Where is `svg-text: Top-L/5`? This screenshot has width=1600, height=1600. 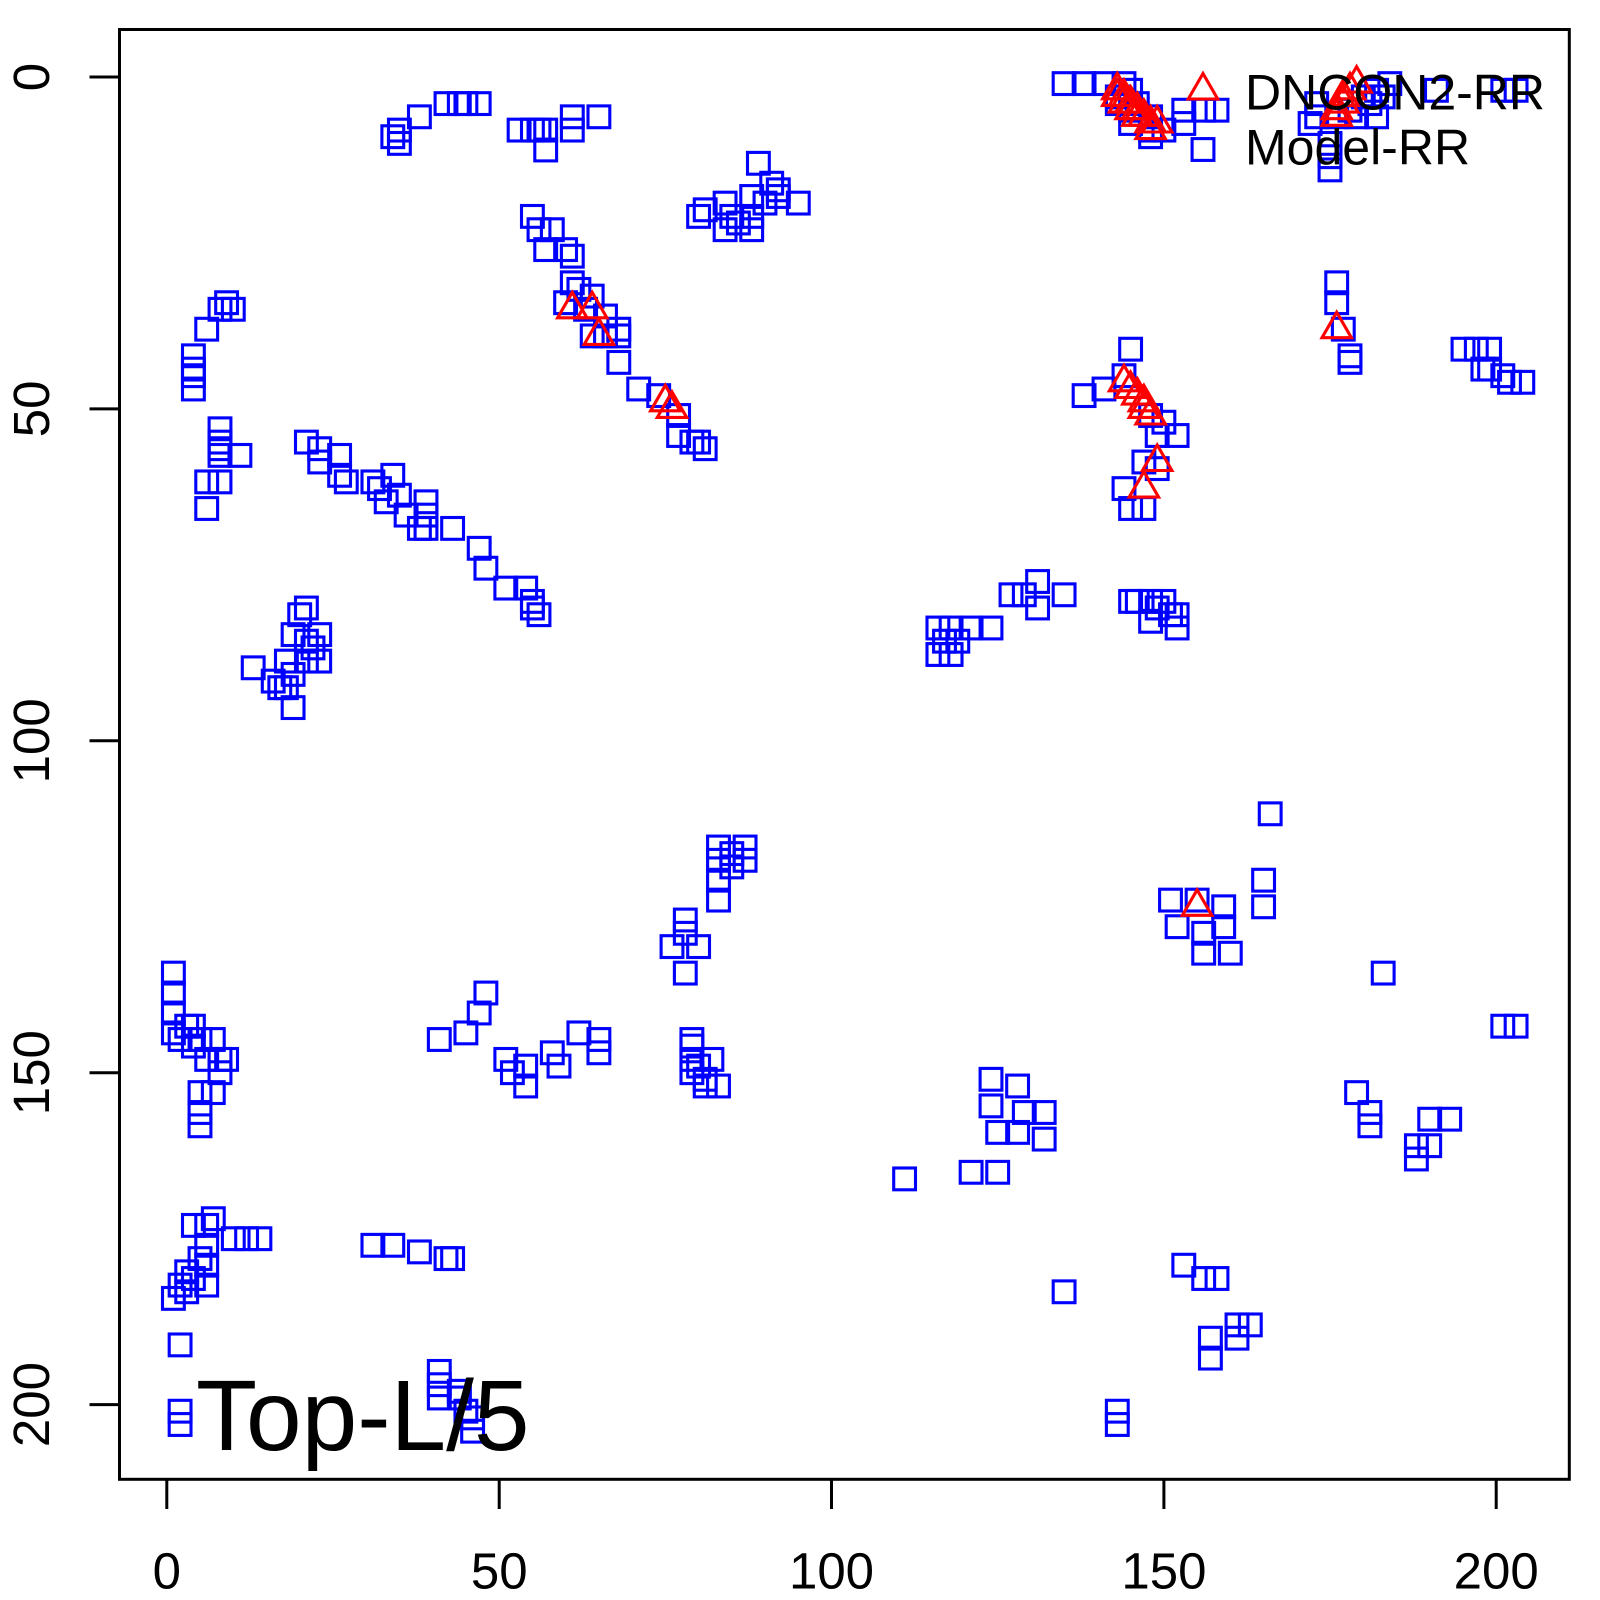
svg-text: Top-L/5 is located at coordinates (363, 1416).